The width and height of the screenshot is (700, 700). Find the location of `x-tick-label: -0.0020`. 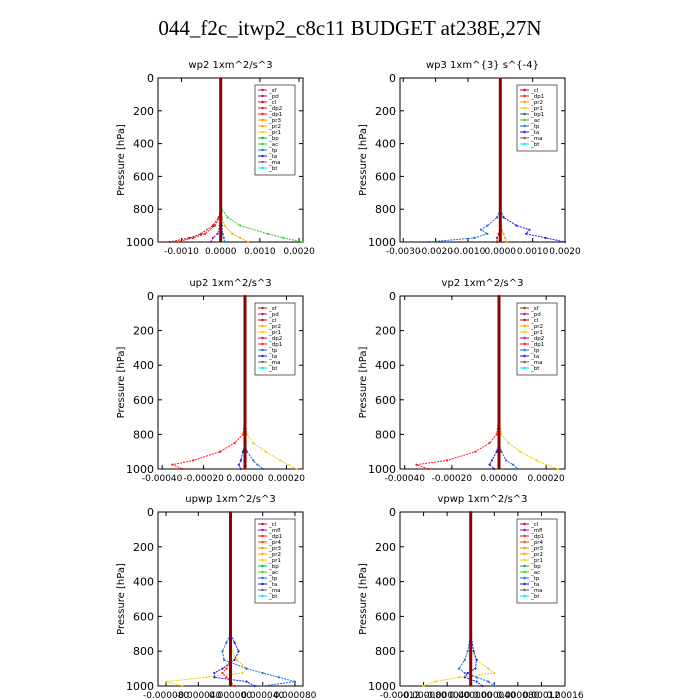

x-tick-label: -0.0020 is located at coordinates (435, 252).